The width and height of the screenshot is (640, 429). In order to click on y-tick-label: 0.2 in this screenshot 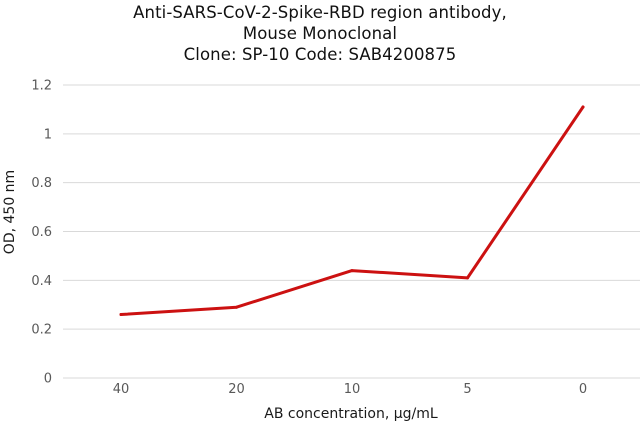, I will do `click(41, 330)`.